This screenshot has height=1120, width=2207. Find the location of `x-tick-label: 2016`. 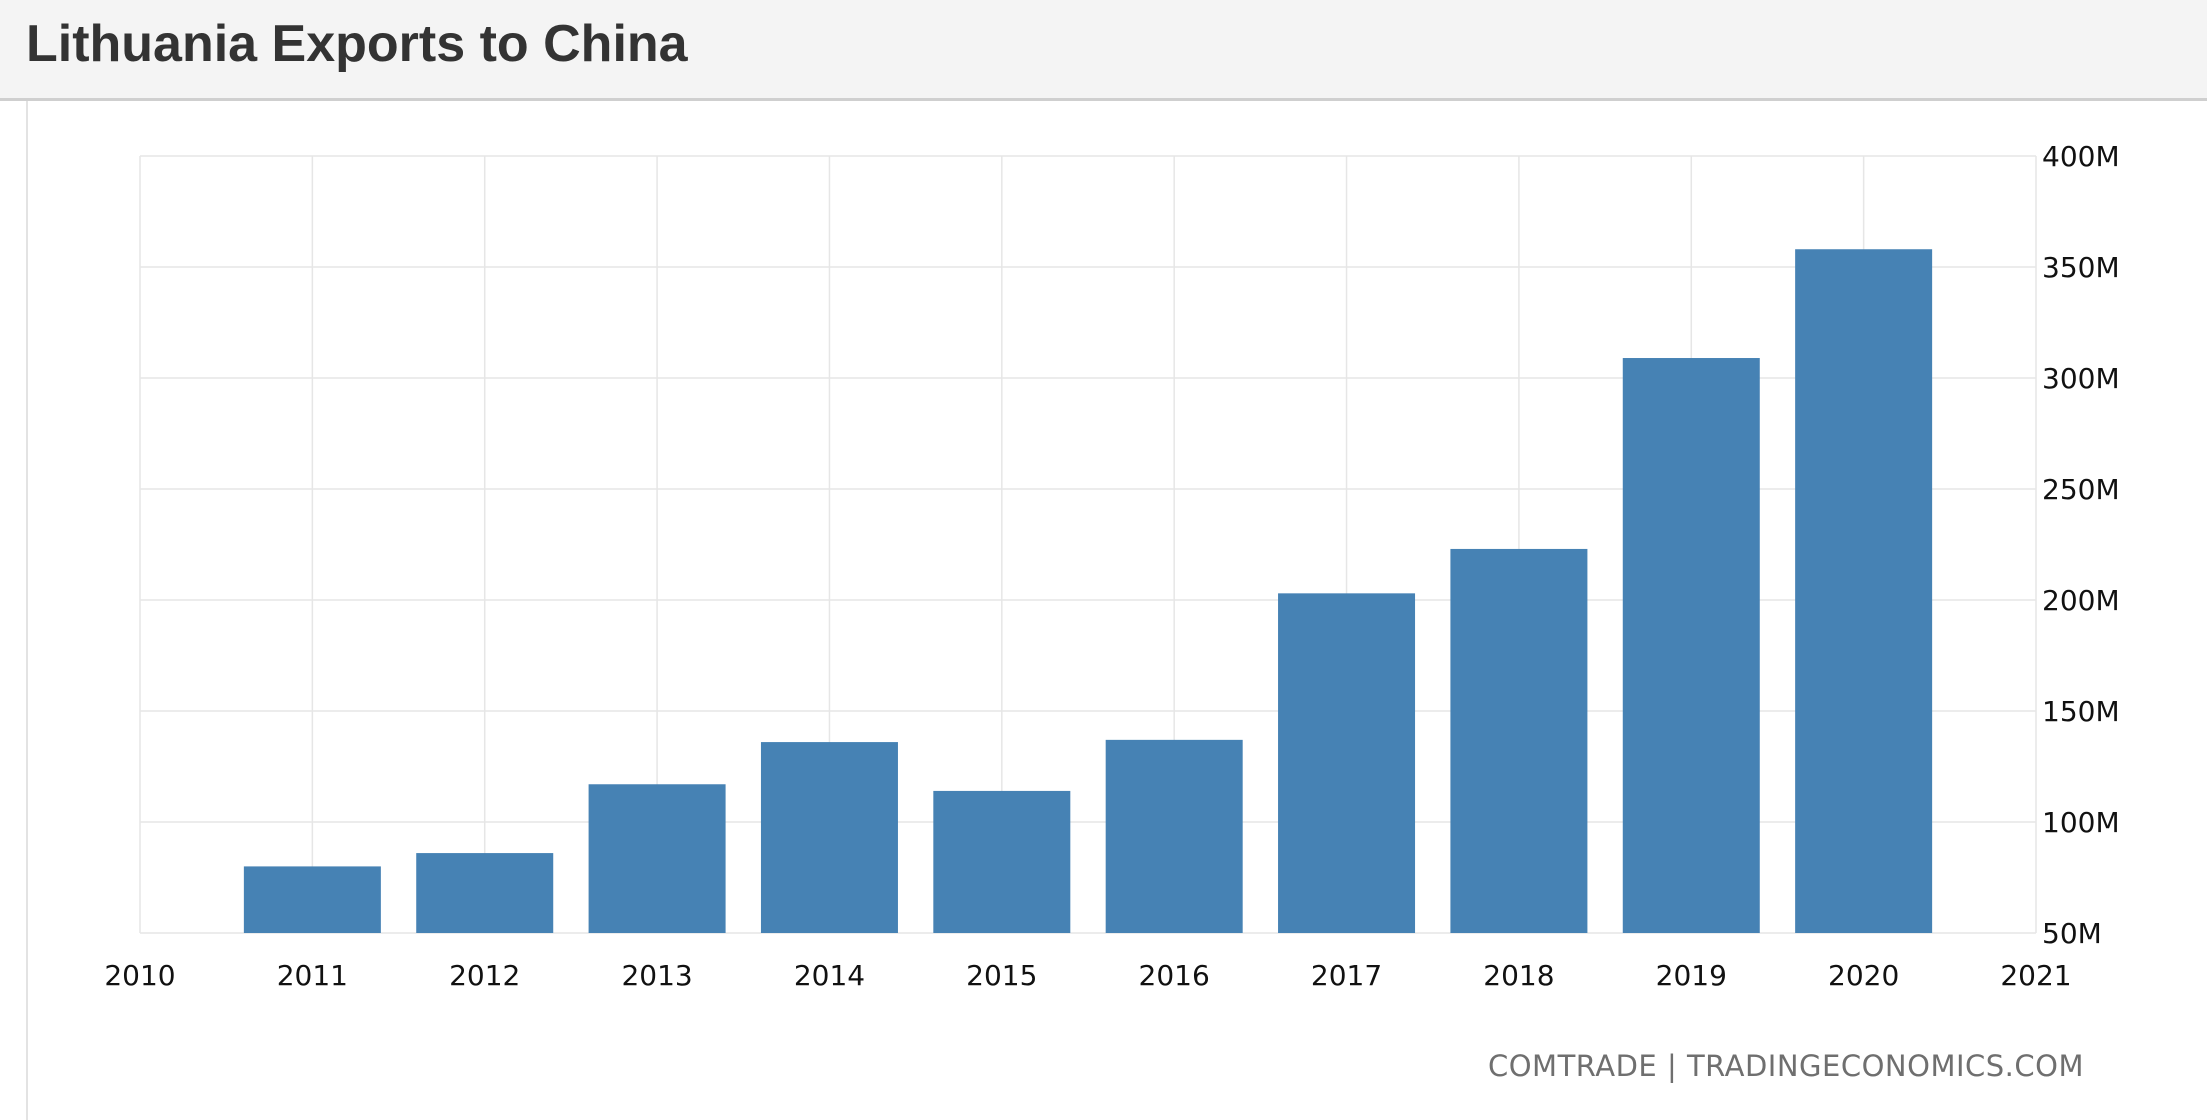

x-tick-label: 2016 is located at coordinates (1174, 975).